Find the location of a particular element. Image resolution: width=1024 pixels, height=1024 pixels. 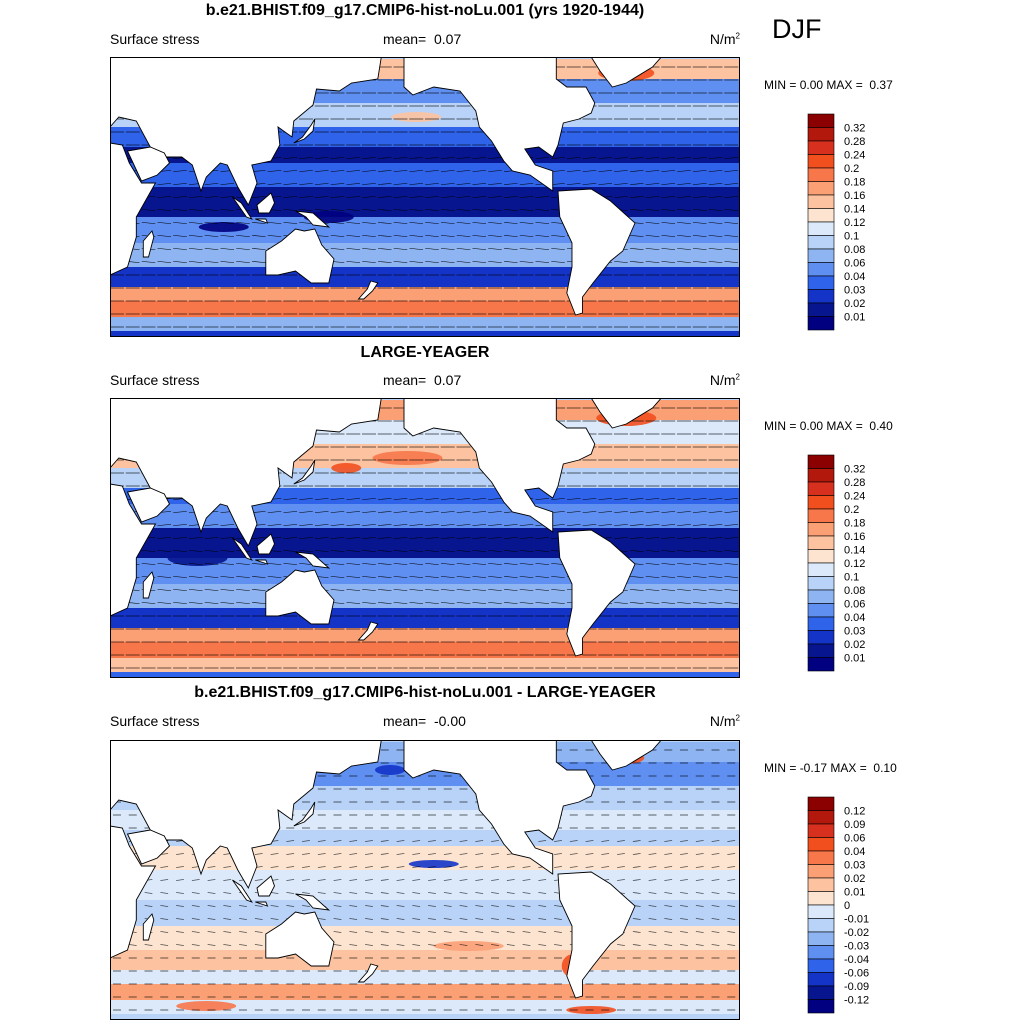

colorbar-tick-label: 0.1 is located at coordinates (851, 578).